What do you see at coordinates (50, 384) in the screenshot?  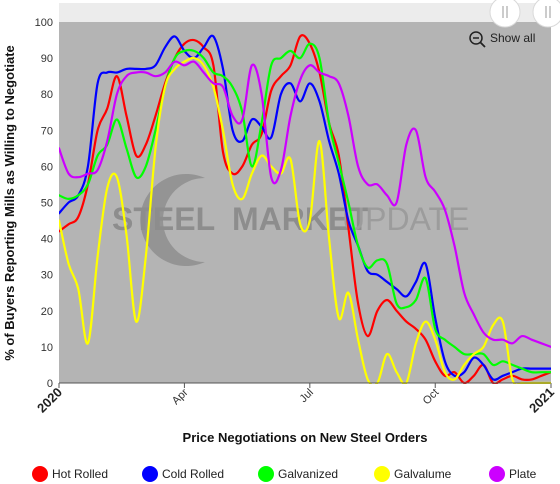 I see `y-tick-label: 0` at bounding box center [50, 384].